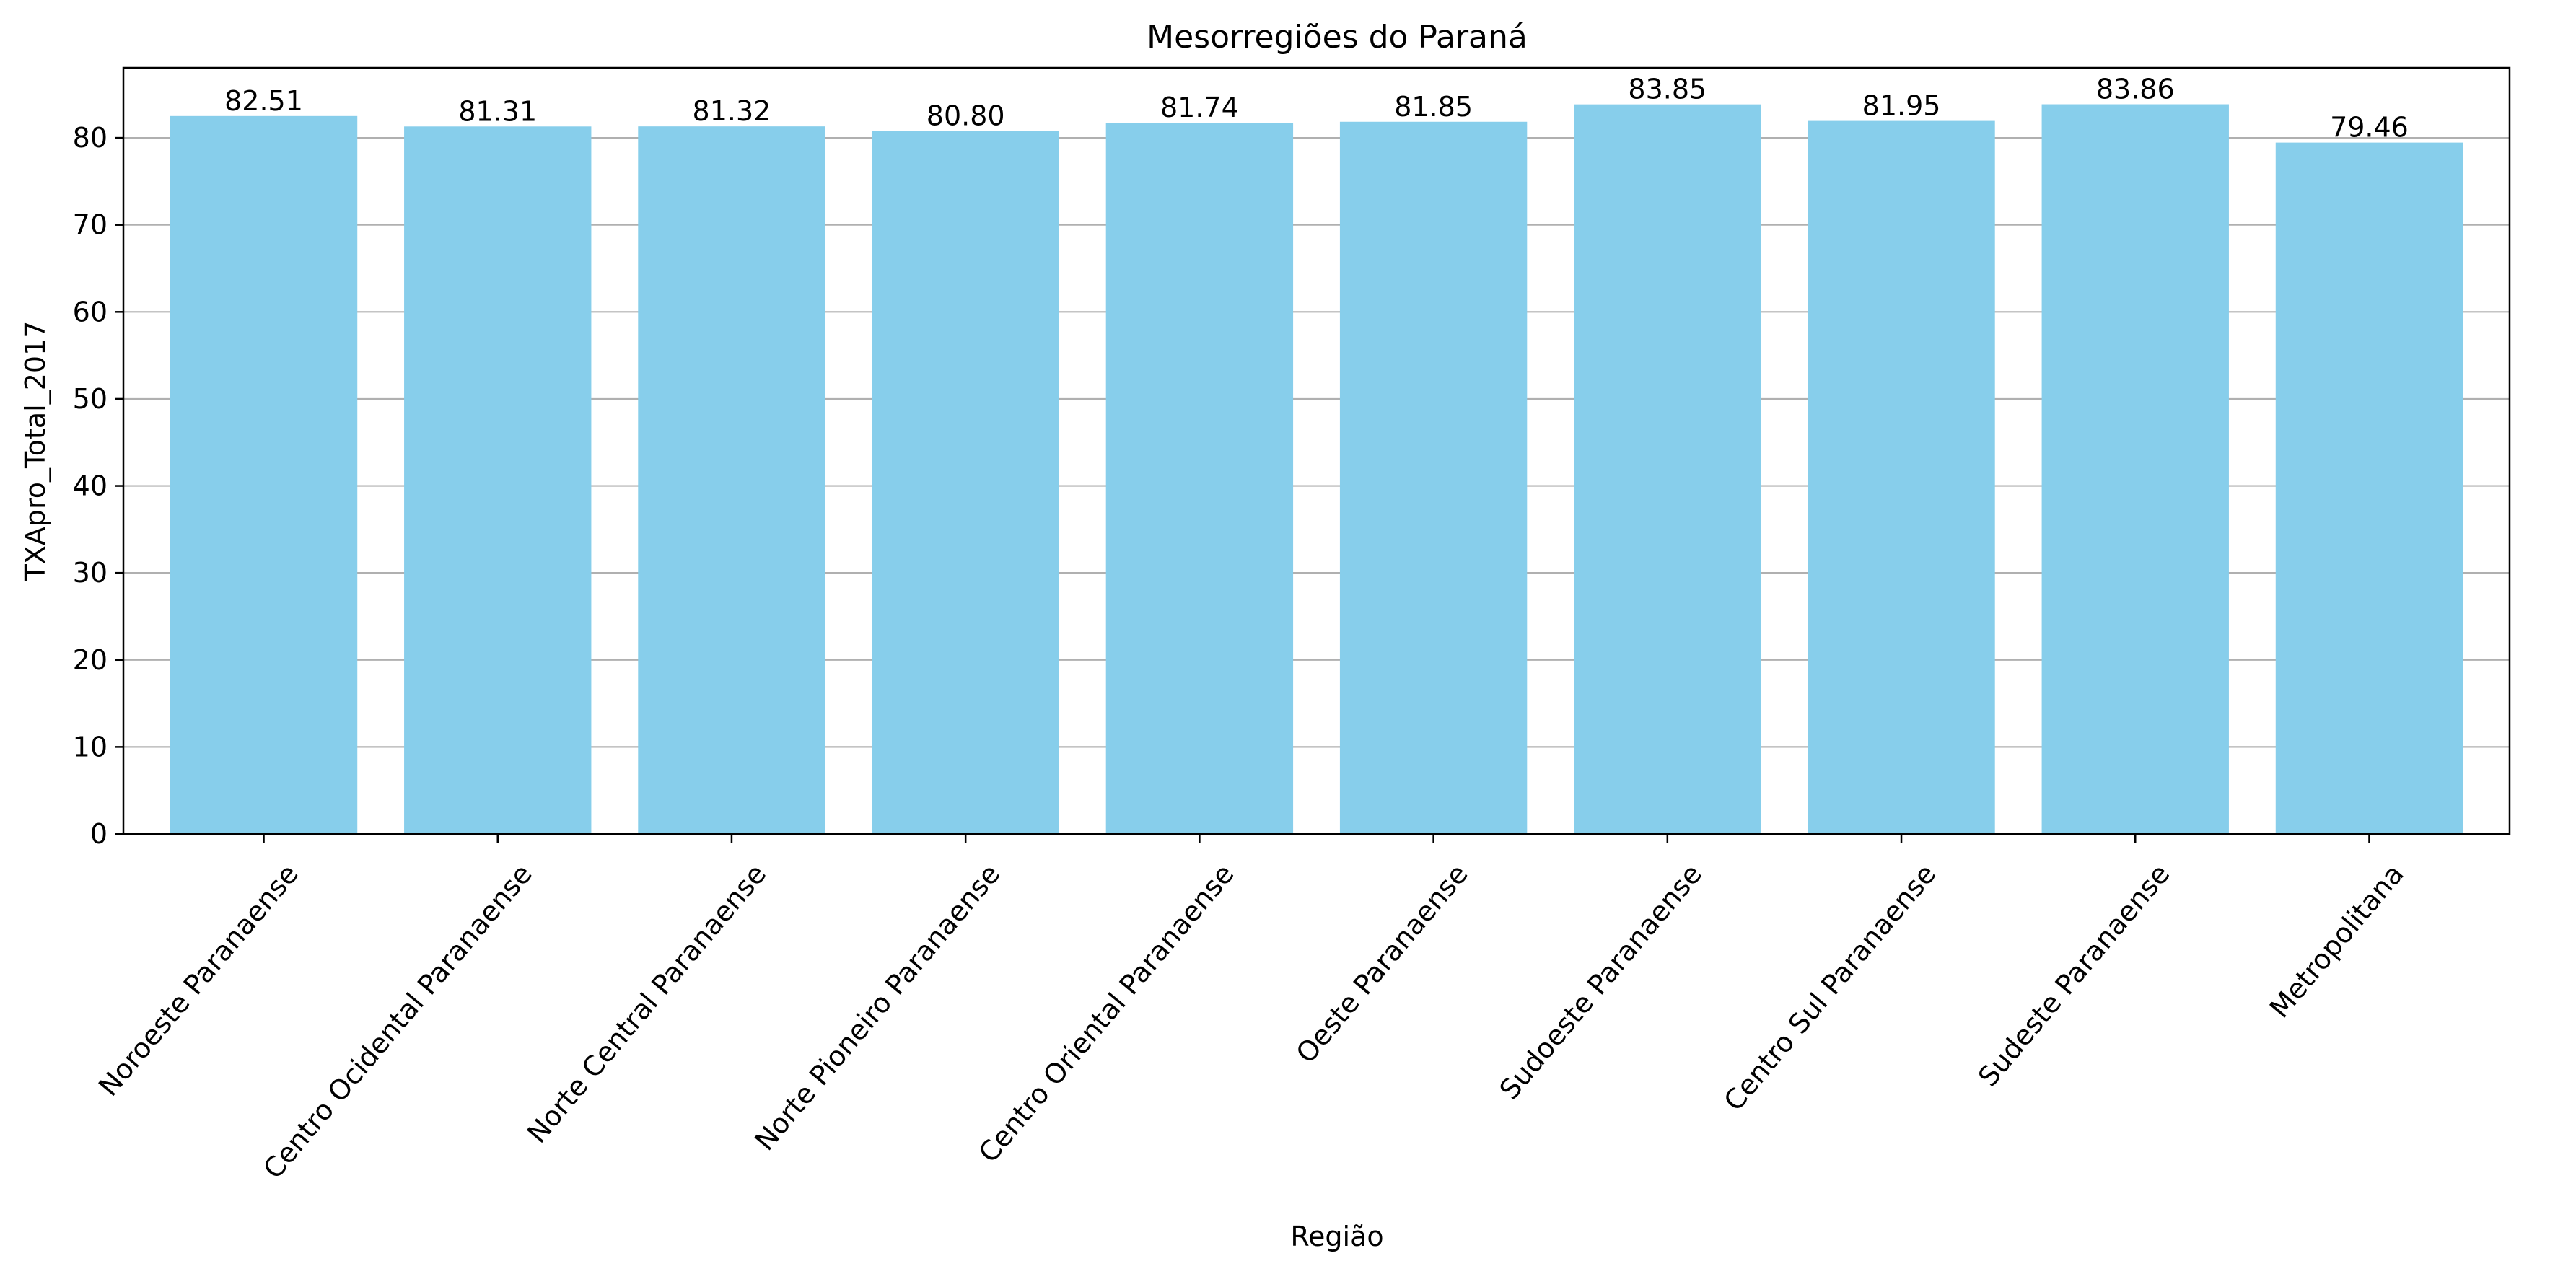 This screenshot has width=2576, height=1274. What do you see at coordinates (965, 116) in the screenshot?
I see `bar-value-label: 80.80` at bounding box center [965, 116].